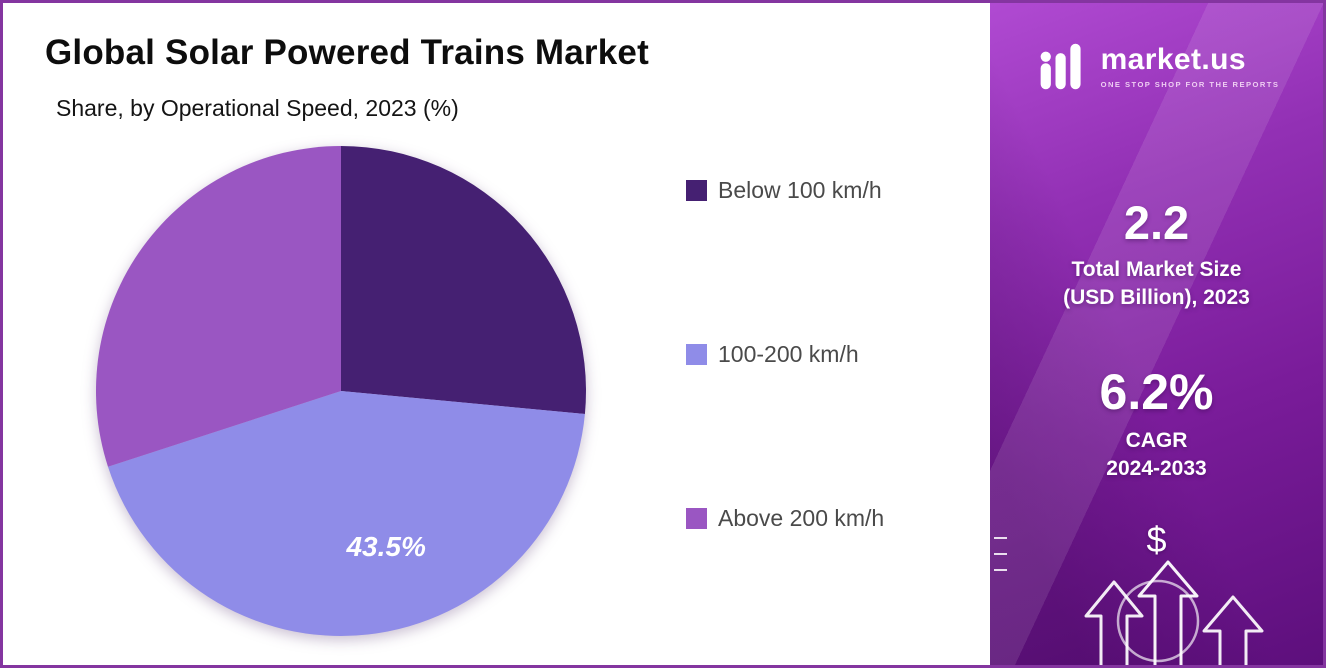 The height and width of the screenshot is (668, 1326). I want to click on circle-decor-icon, so click(1158, 621).